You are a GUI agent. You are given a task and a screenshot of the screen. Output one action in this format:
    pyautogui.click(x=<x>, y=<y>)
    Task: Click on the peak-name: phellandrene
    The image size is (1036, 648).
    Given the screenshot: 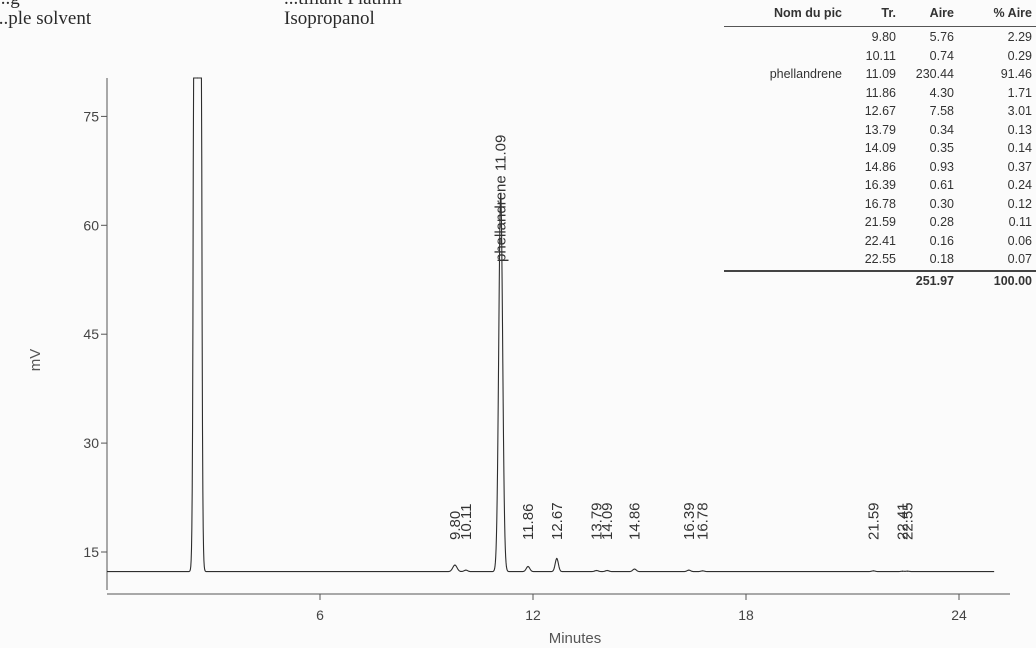 What is the action you would take?
    pyautogui.click(x=805, y=74)
    